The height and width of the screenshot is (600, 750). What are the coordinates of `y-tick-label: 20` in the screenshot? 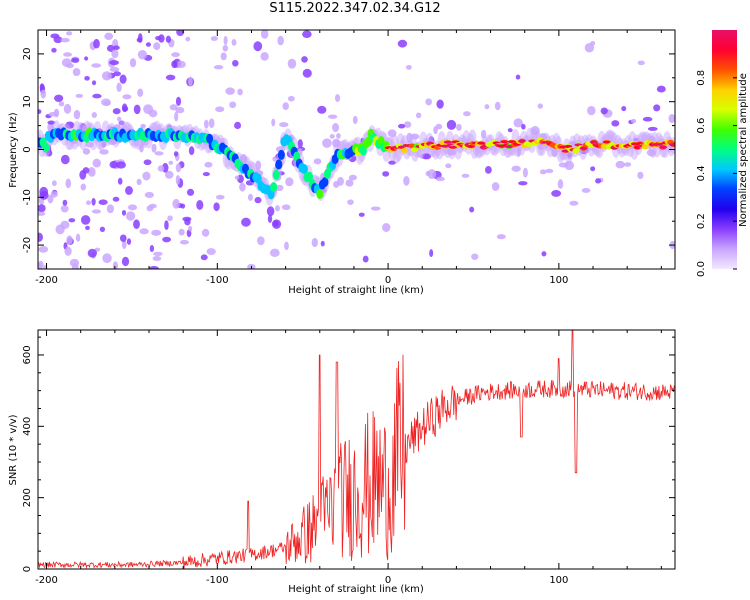 It's located at (27, 54).